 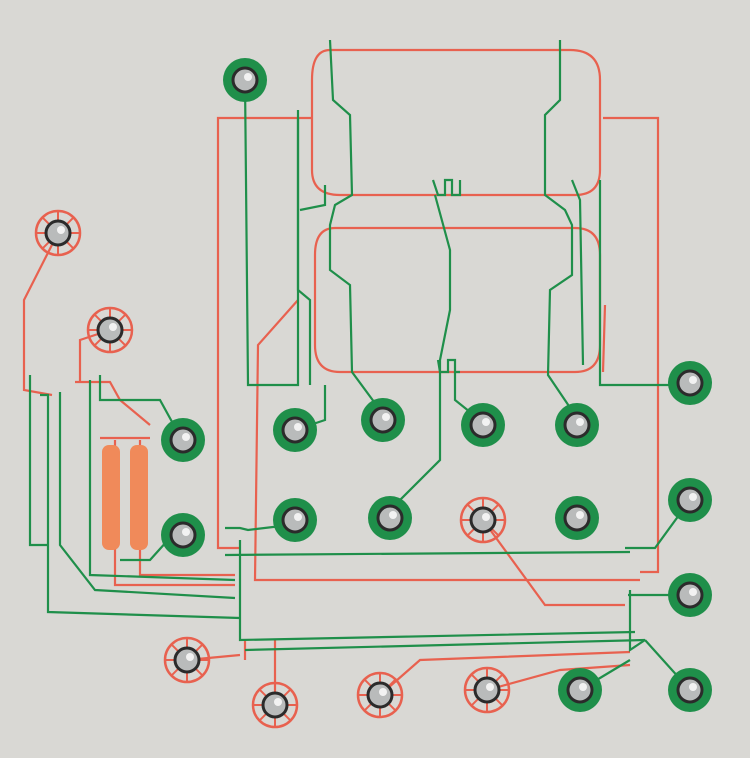 What do you see at coordinates (111, 497) in the screenshot?
I see `resistor-left` at bounding box center [111, 497].